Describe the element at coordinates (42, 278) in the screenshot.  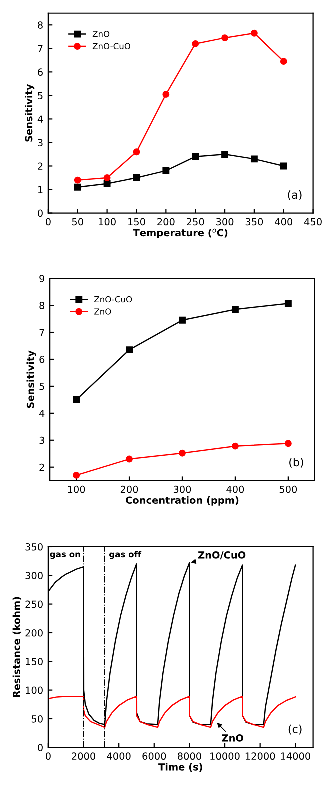
I see `y-tick-label: 9` at that location.